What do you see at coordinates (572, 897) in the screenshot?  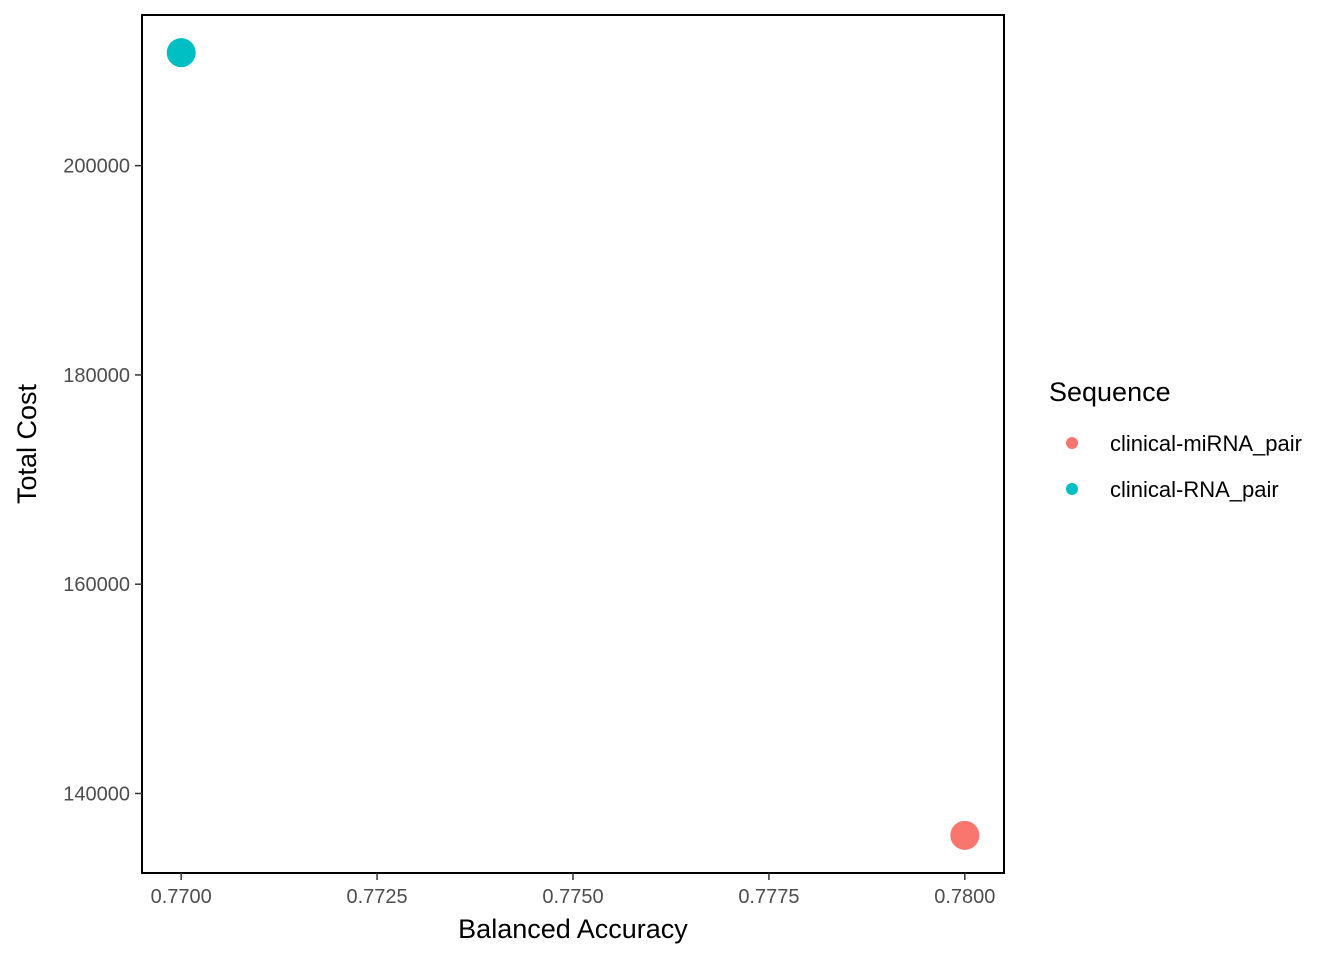 I see `x-tick-label: 0.7750` at bounding box center [572, 897].